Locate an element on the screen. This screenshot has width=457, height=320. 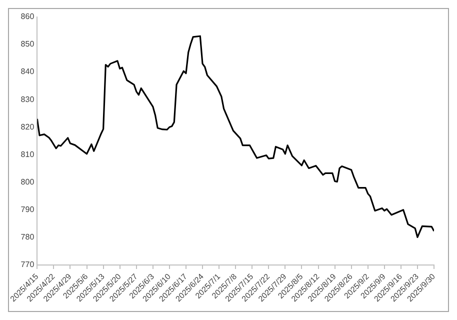
y-tick-label: 850 is located at coordinates (27, 44).